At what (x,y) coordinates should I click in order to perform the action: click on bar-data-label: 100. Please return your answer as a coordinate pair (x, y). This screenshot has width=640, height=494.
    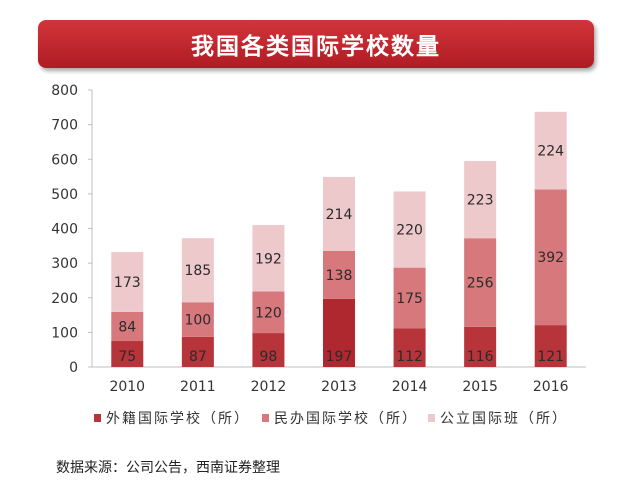
    Looking at the image, I should click on (197, 321).